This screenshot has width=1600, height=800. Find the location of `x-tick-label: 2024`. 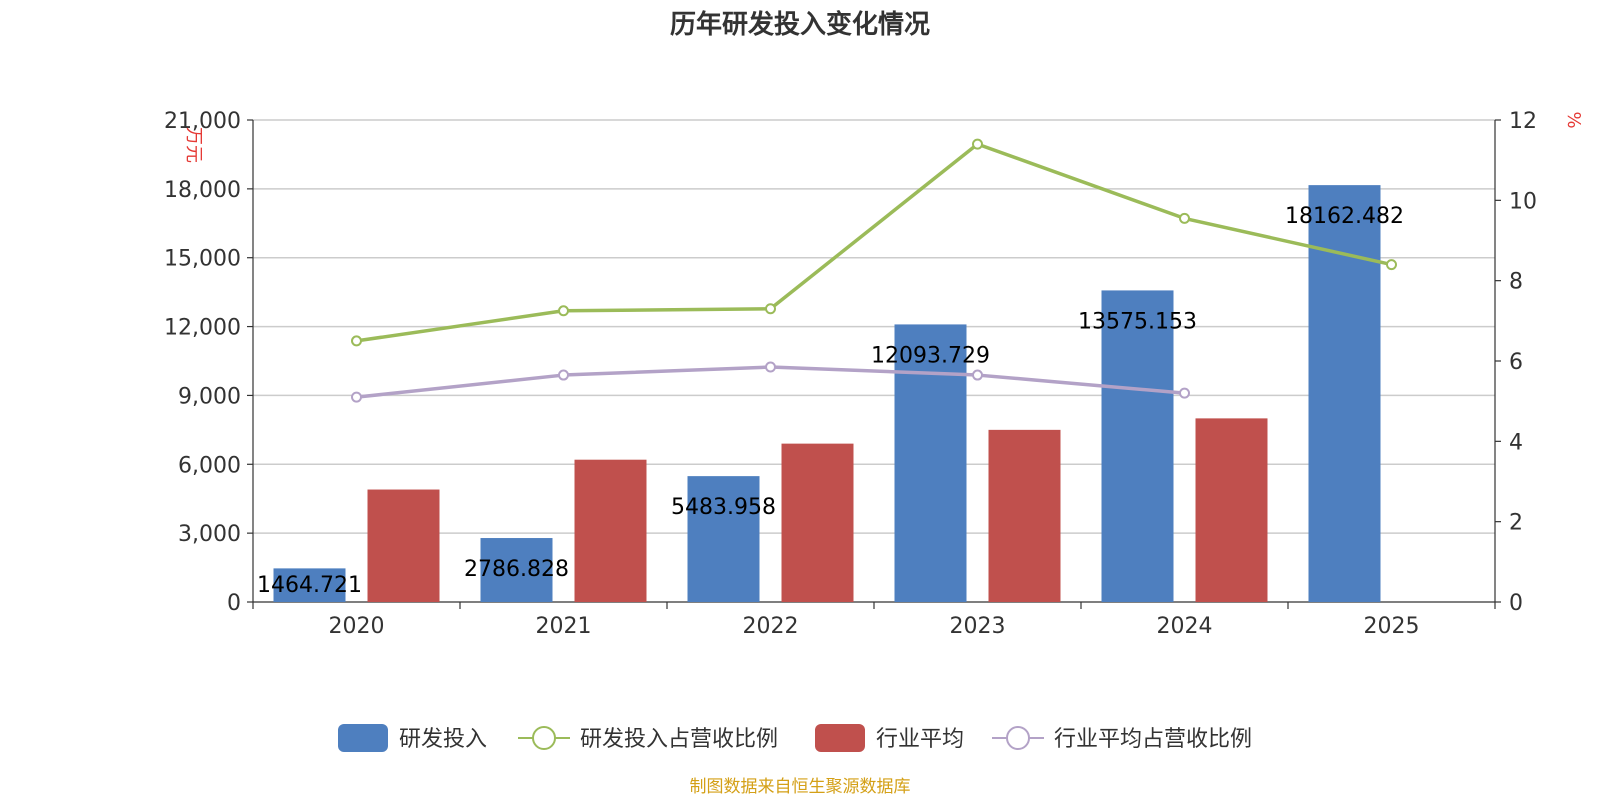

x-tick-label: 2024 is located at coordinates (1185, 626).